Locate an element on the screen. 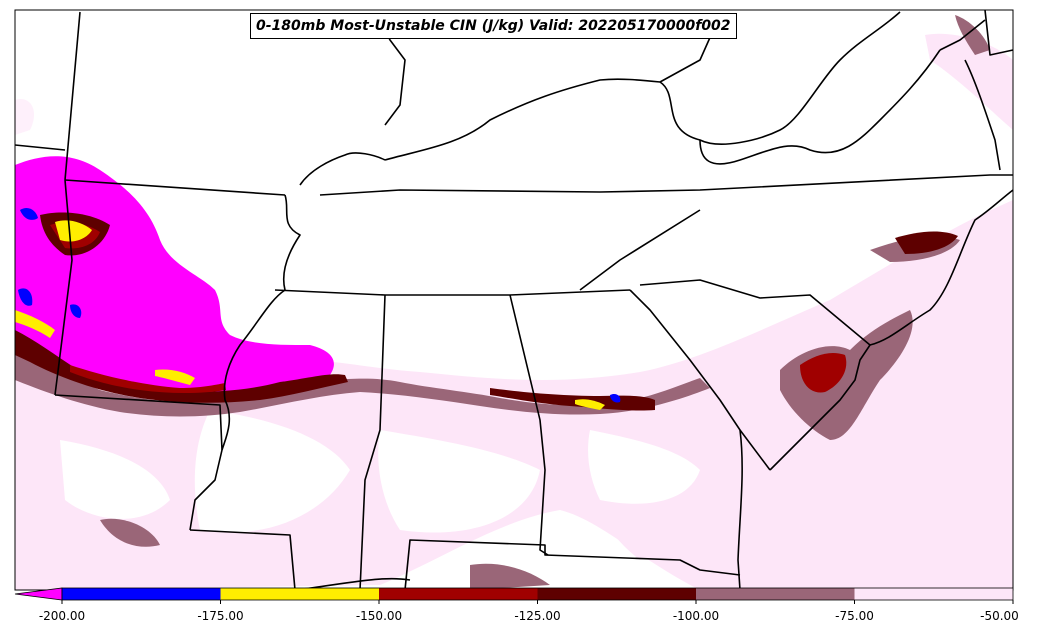 The image size is (1044, 633). colorbar-tick-label-0: -200.00 is located at coordinates (62, 616).